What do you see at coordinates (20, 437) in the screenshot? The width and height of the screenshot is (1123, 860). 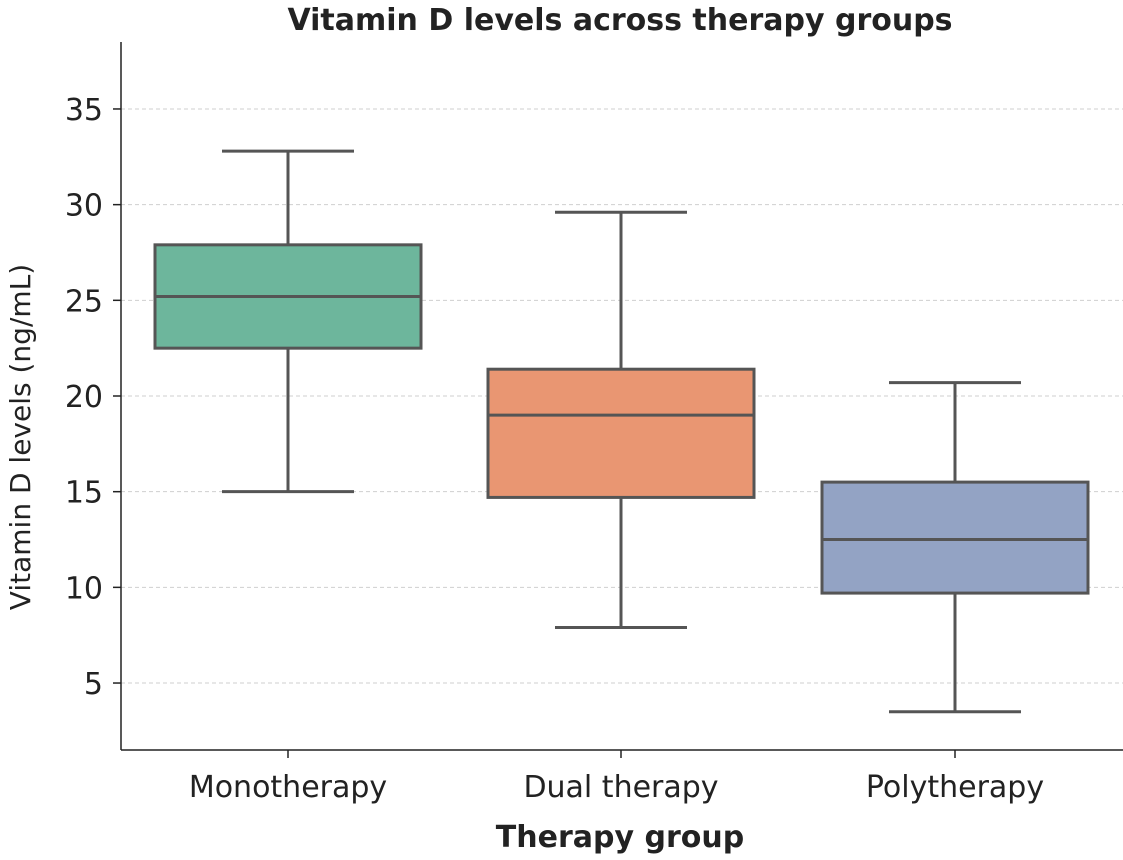 I see `y-axis-label: Vitamin D levels (ng/mL)` at bounding box center [20, 437].